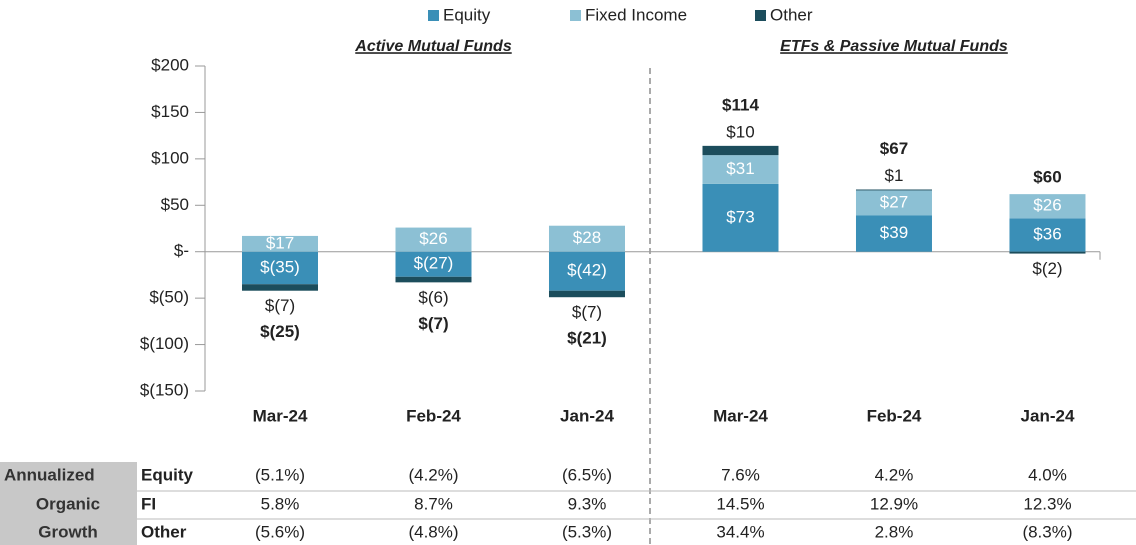 The width and height of the screenshot is (1136, 545). I want to click on y-tick-label: $100, so click(170, 157).